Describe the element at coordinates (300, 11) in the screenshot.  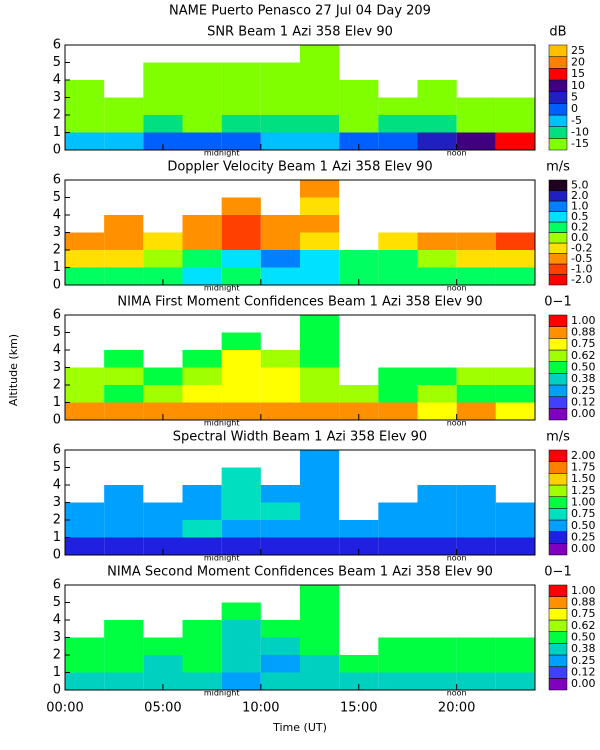
I see `figure-title: NAME Puerto Penasco 27 Jul 04 Day 209` at that location.